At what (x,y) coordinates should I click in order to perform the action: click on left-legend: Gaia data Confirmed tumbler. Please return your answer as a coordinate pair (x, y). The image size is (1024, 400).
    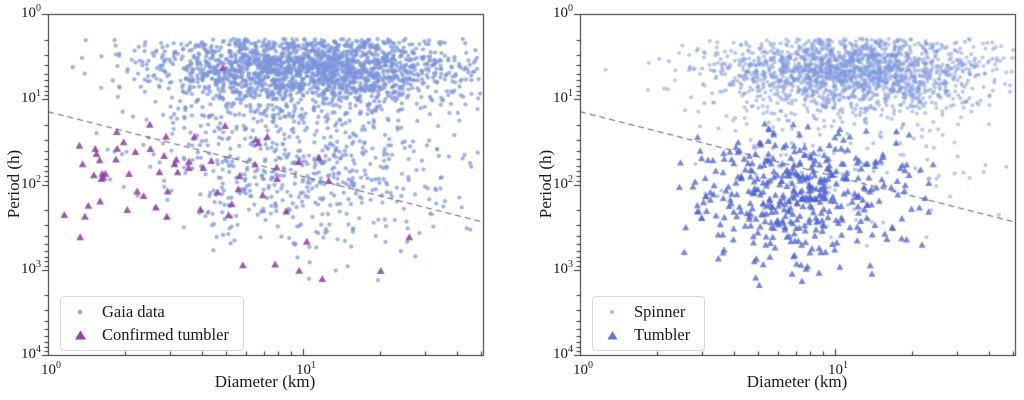
    Looking at the image, I should click on (152, 323).